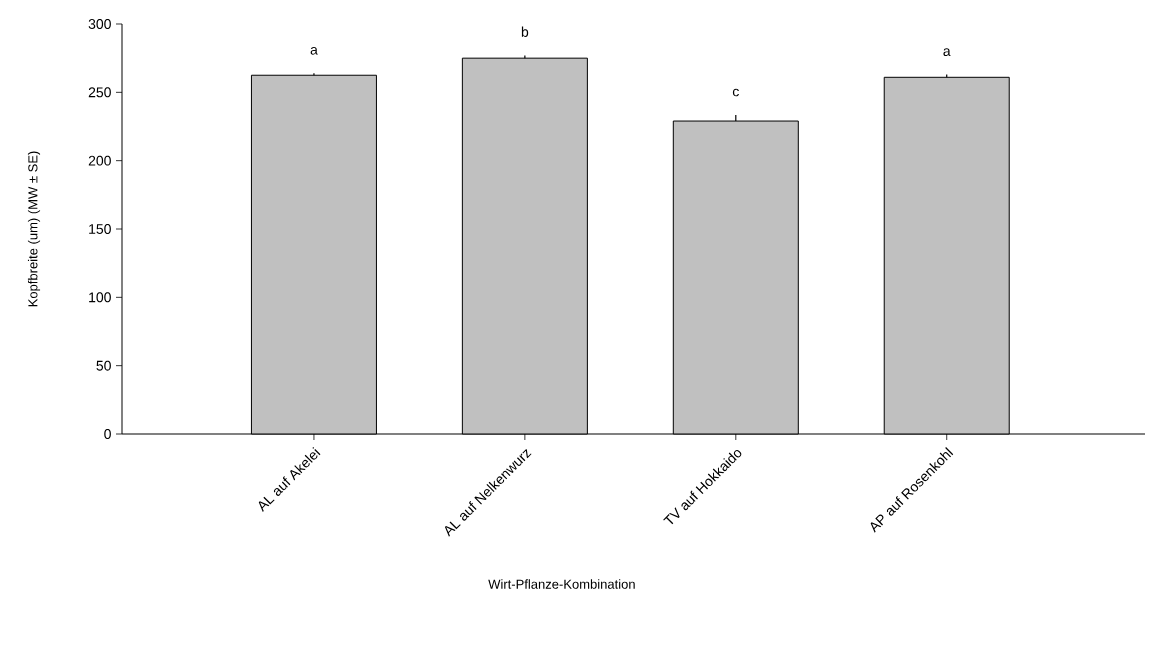  I want to click on x-axis-title: Wirt-Pflanze-Kombination, so click(561, 584).